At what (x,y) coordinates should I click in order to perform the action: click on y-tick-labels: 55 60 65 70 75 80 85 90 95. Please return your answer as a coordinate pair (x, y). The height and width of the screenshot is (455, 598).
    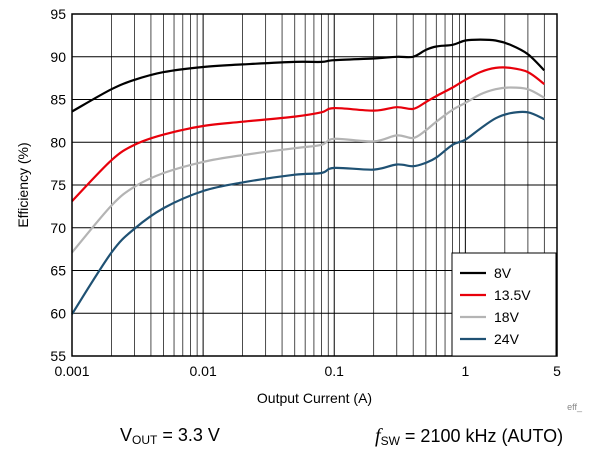
    Looking at the image, I should click on (58, 185).